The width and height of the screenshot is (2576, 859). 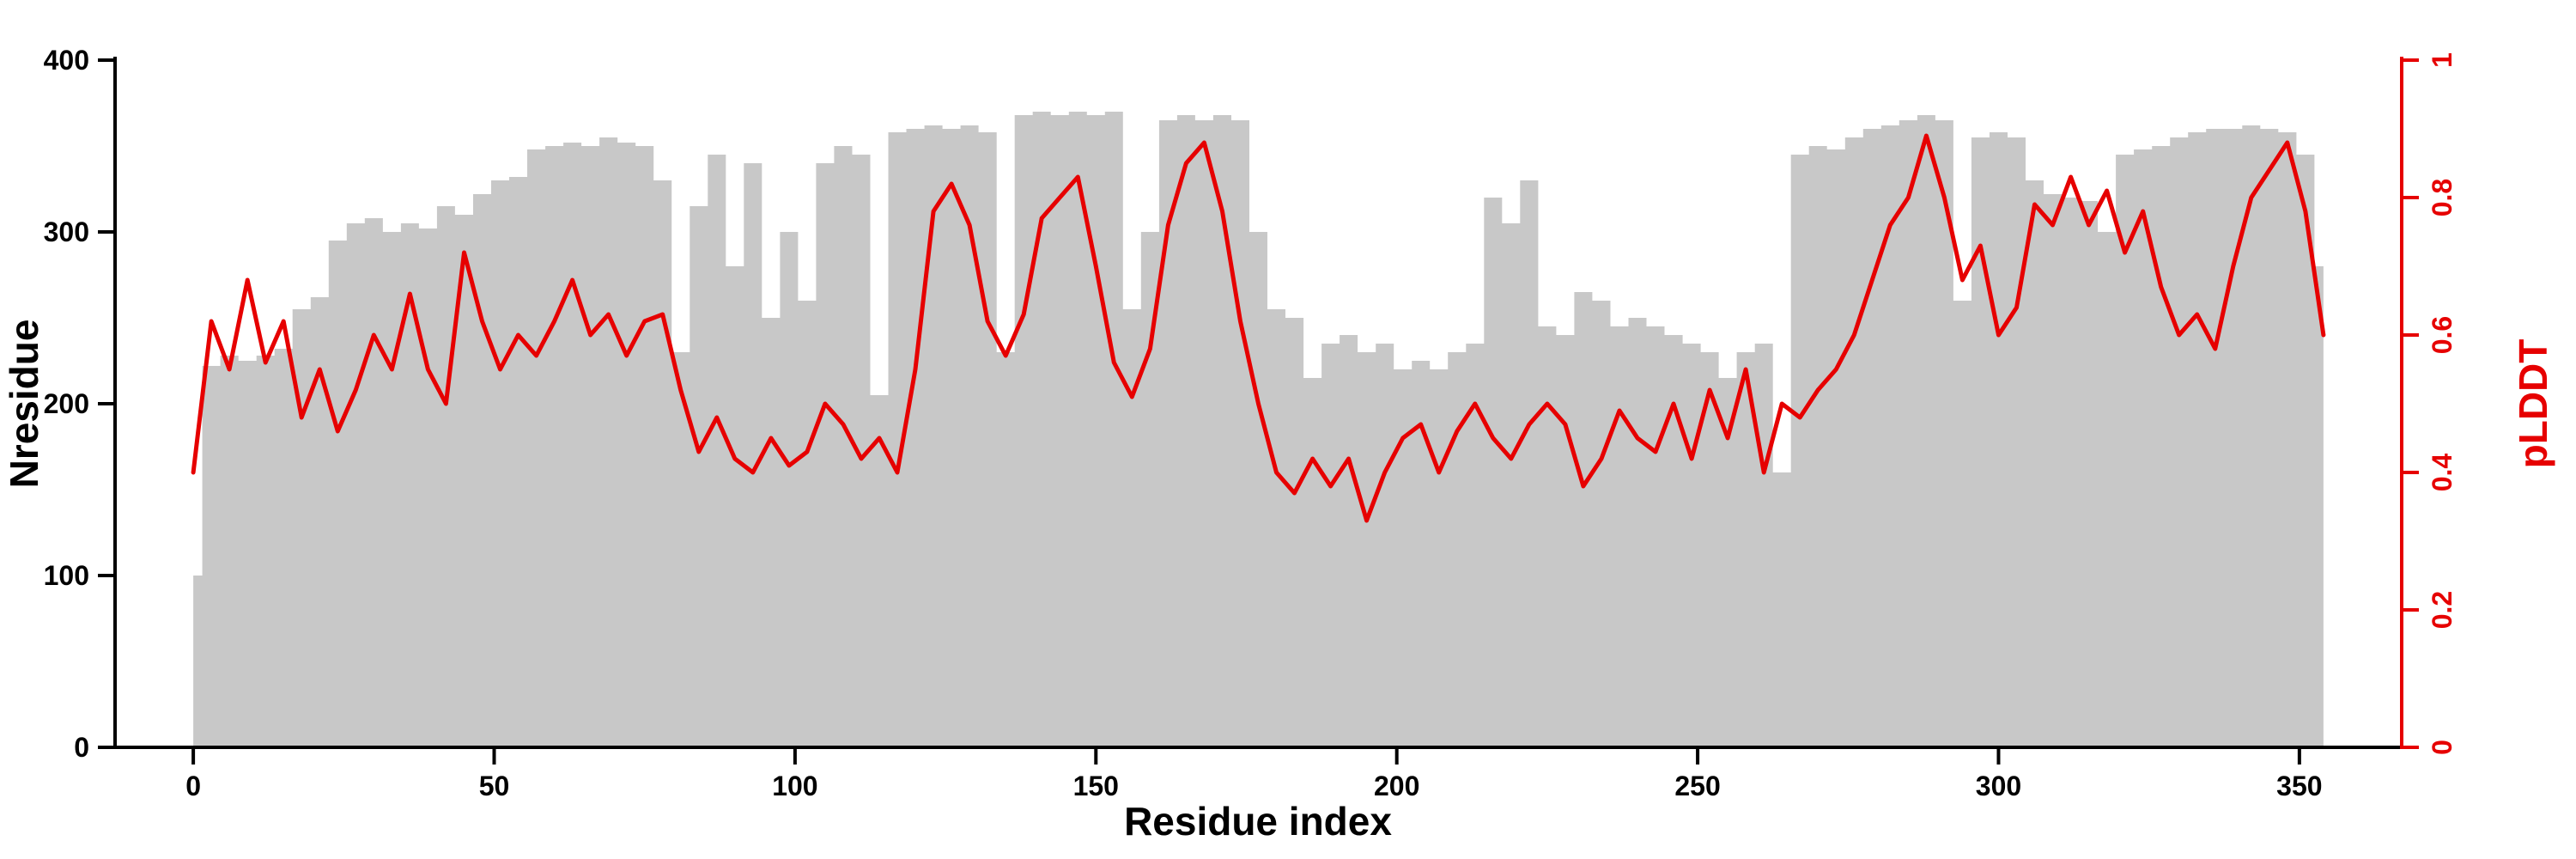 I want to click on x-tick-label: 200, so click(x=1396, y=786).